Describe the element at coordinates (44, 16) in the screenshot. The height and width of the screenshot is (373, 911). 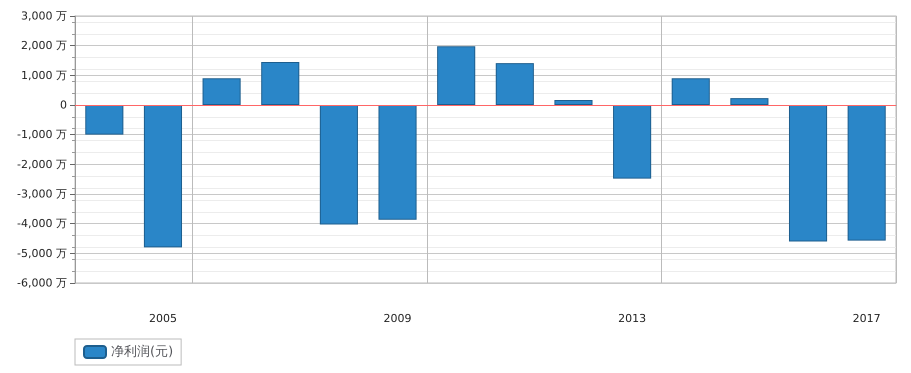
I see `y-tick-label: 3,000 万` at that location.